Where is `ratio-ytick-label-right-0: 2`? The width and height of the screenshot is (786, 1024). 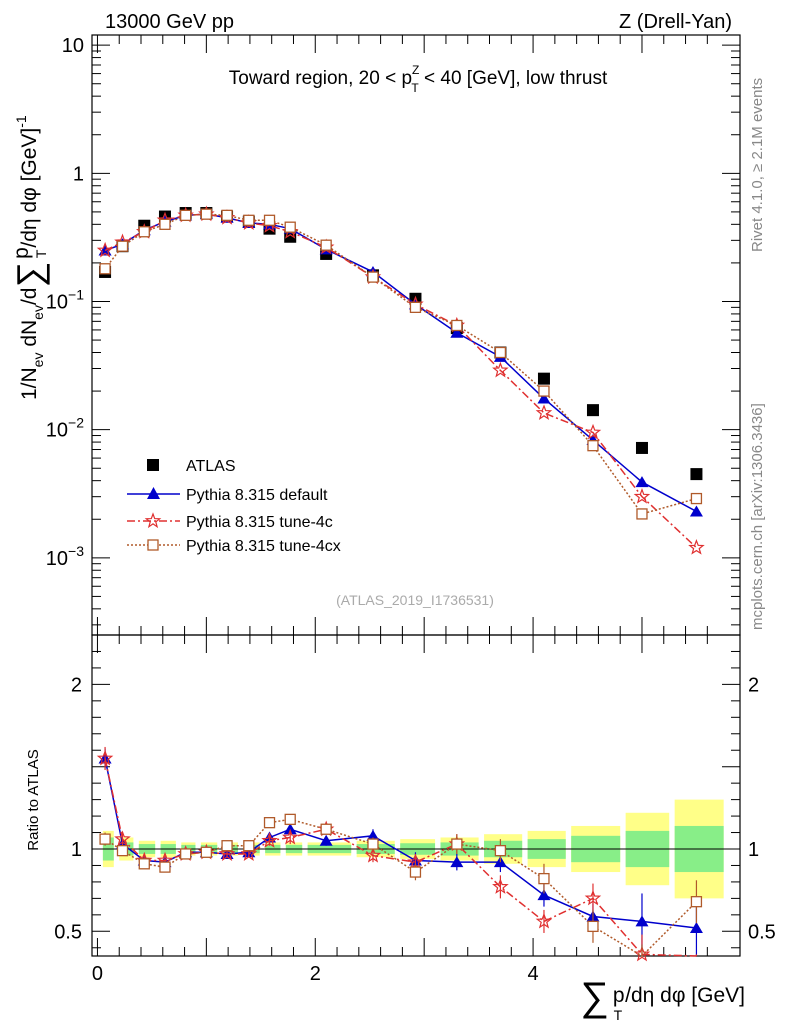
ratio-ytick-label-right-0: 2 is located at coordinates (753, 685).